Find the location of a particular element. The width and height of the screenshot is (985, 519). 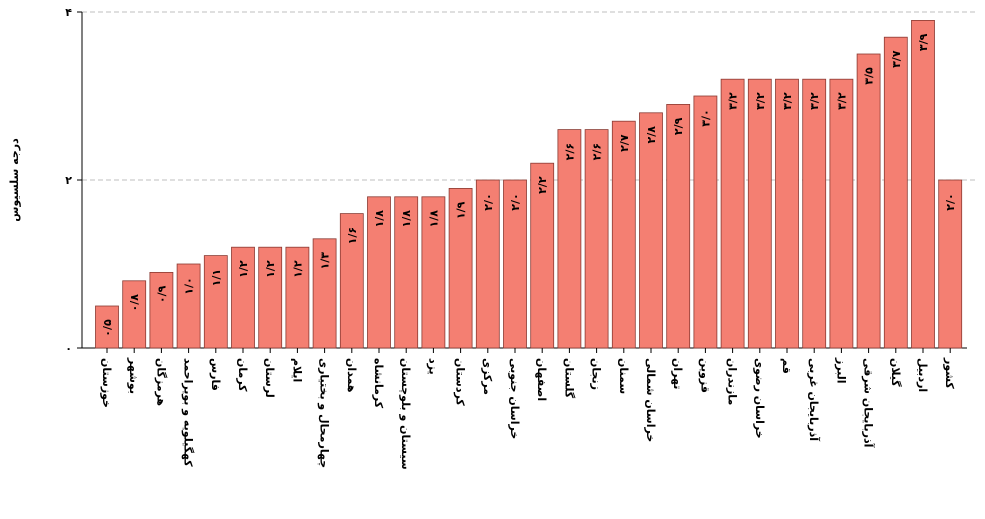

category-label: همدان is located at coordinates (351, 375).